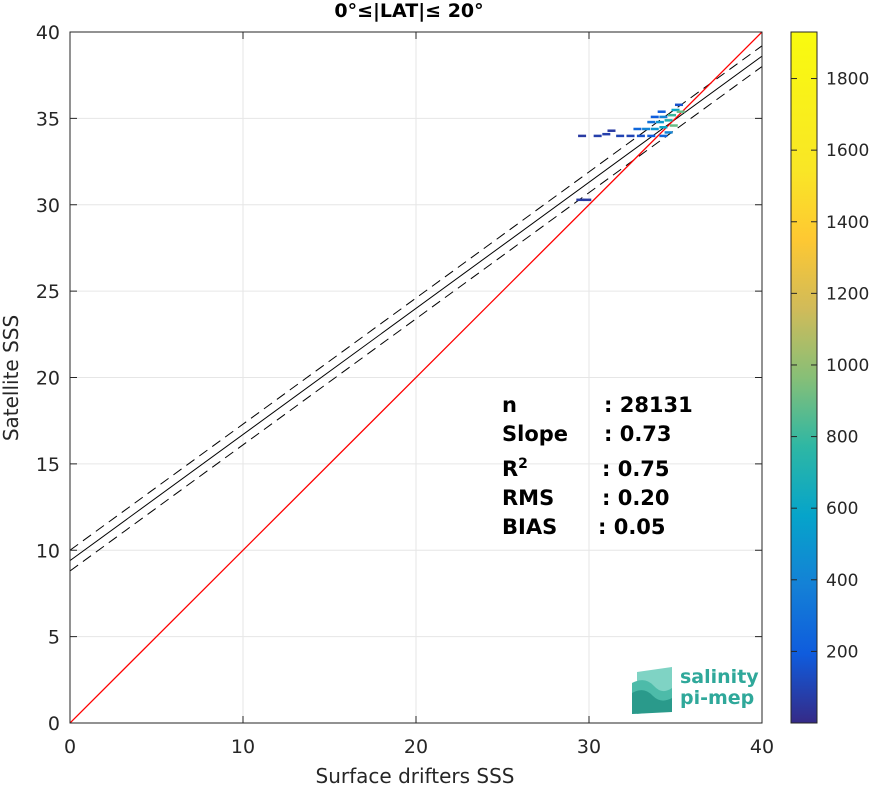 The image size is (879, 786). Describe the element at coordinates (847, 223) in the screenshot. I see `colorbar-tick-label: 1400` at that location.